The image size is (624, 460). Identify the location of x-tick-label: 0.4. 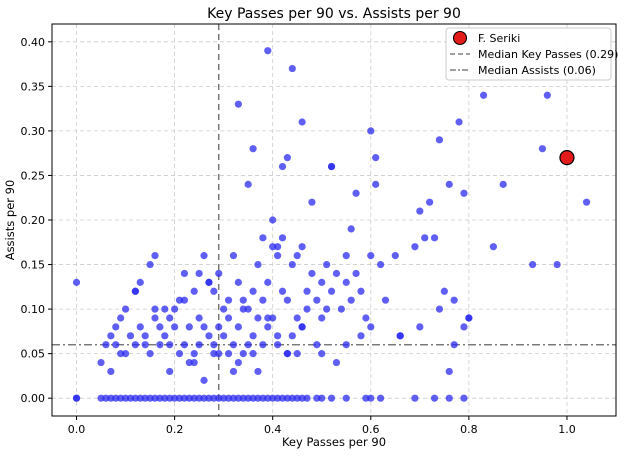
(273, 429).